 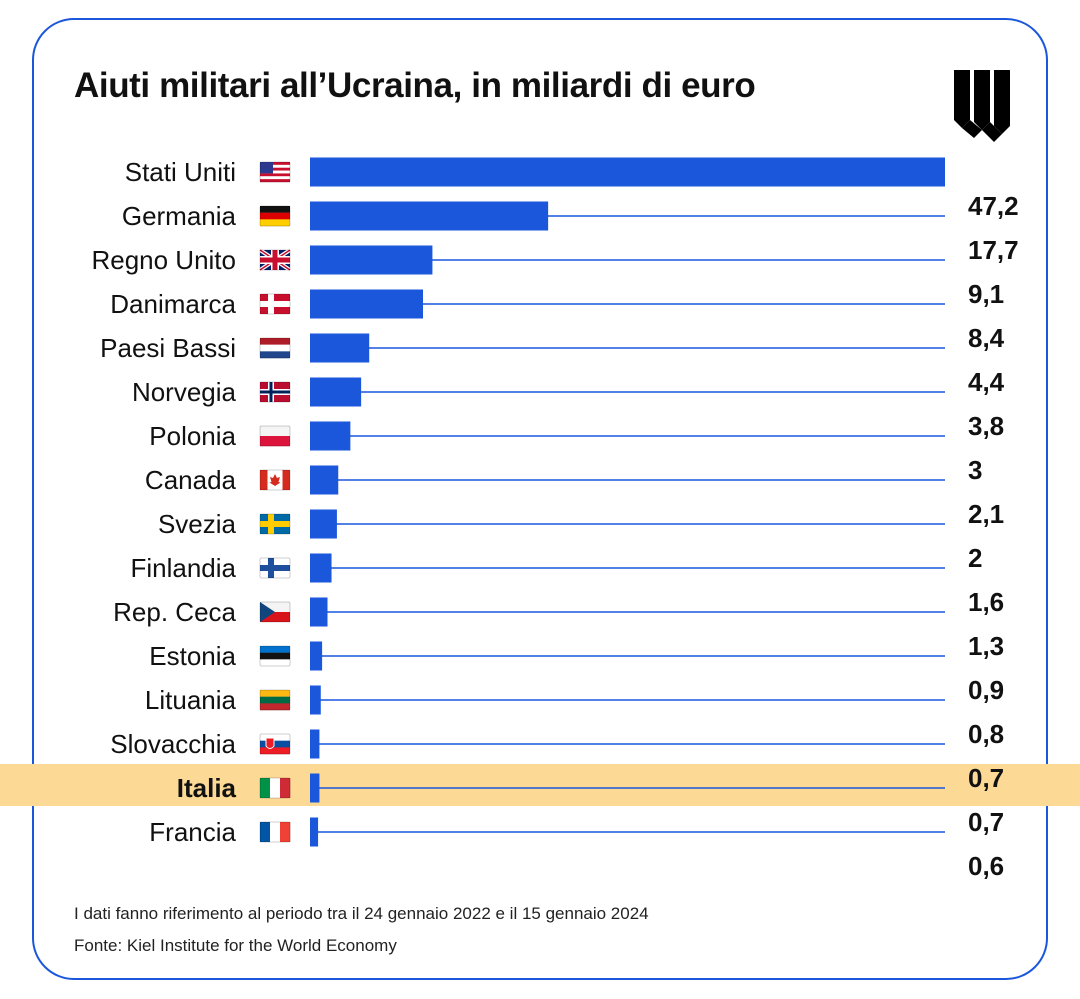 What do you see at coordinates (993, 206) in the screenshot?
I see `value-label: 47,2` at bounding box center [993, 206].